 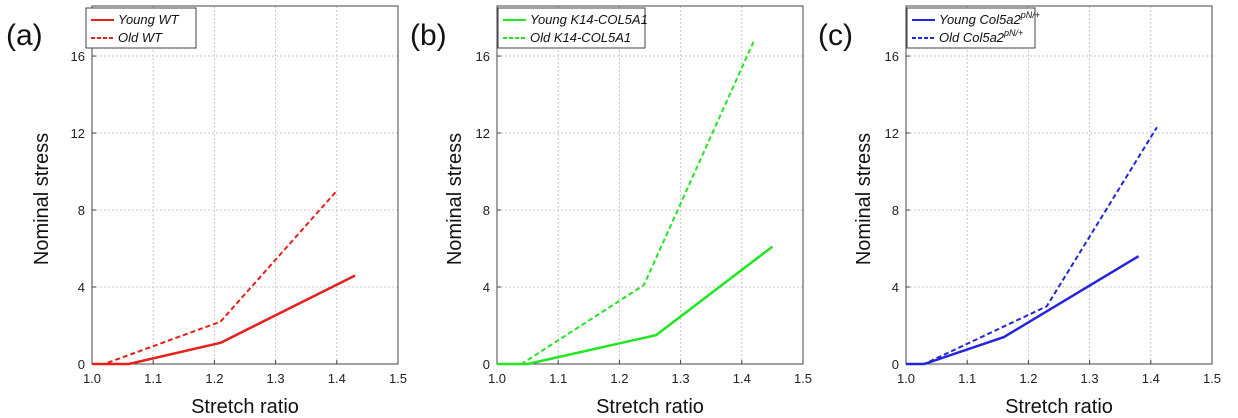 I want to click on panel-label: (a), so click(x=24, y=35).